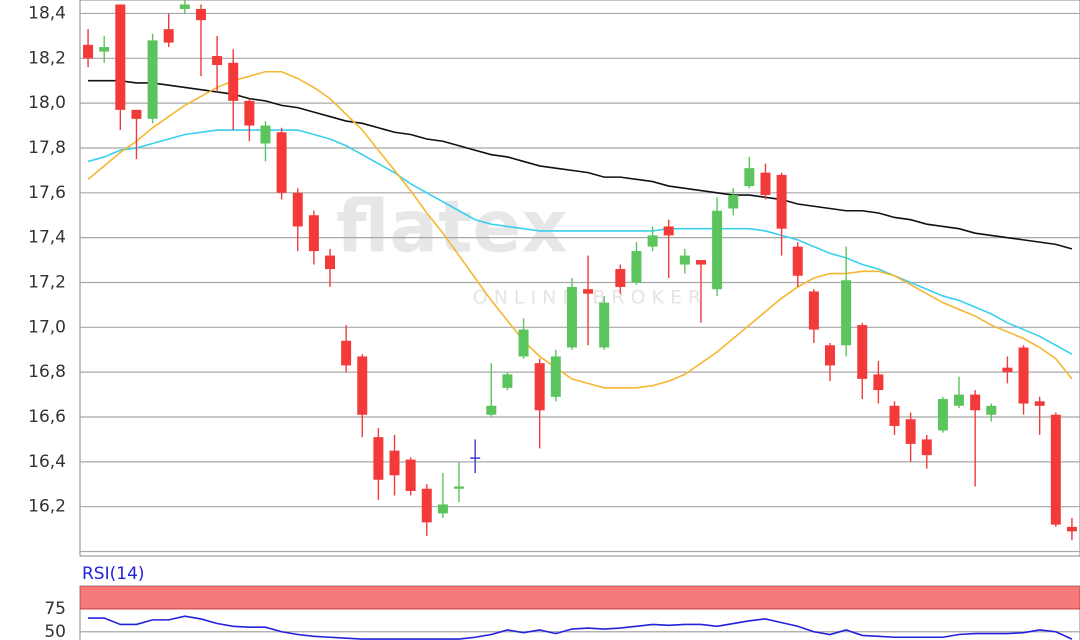 Image resolution: width=1080 pixels, height=640 pixels. I want to click on rsi-plot, so click(580, 613).